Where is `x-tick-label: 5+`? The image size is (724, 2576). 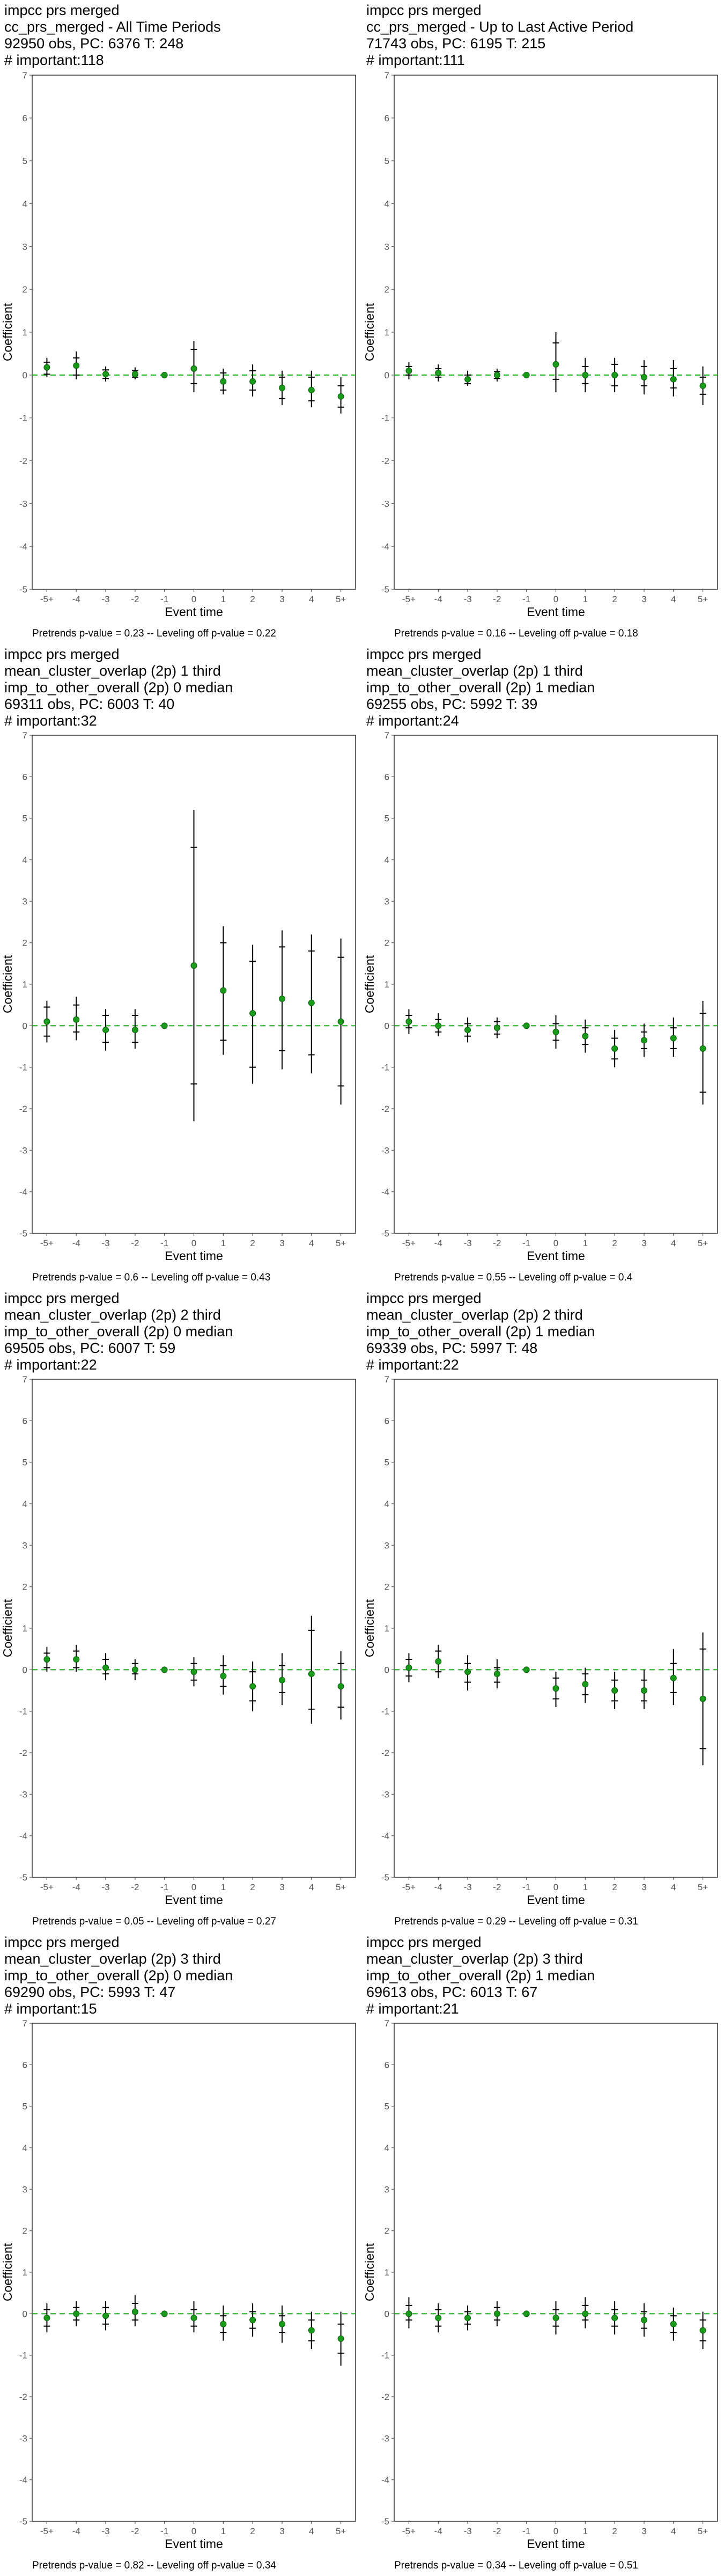 x-tick-label: 5+ is located at coordinates (703, 1243).